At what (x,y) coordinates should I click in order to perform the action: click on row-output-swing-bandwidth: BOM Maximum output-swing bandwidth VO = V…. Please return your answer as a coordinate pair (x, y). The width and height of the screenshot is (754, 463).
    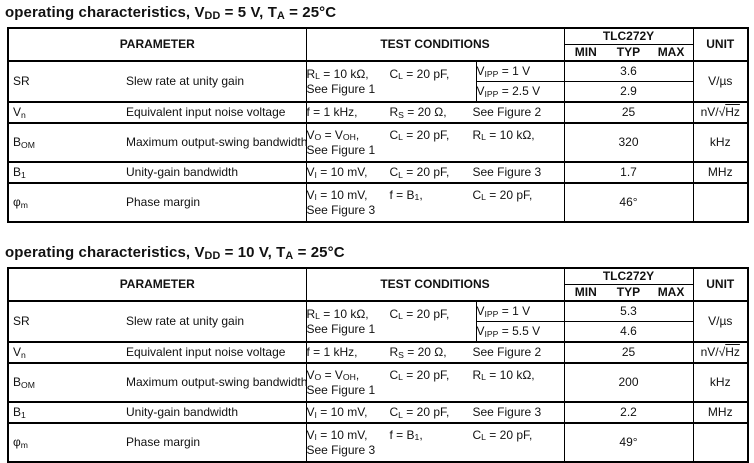
    Looking at the image, I should click on (378, 142).